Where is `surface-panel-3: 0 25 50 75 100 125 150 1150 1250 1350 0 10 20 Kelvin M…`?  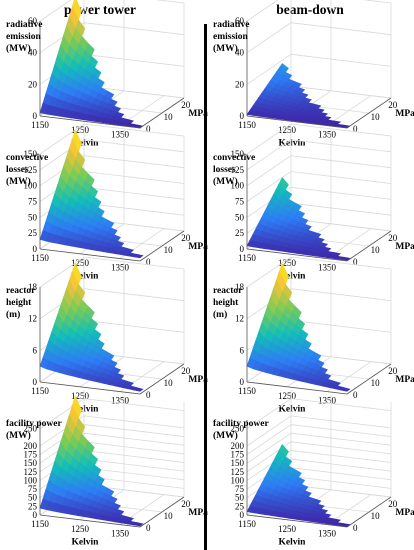 surface-panel-3: 0 25 50 75 100 125 150 1150 1250 1350 0 10 20 Kelvin M… is located at coordinates (107, 202).